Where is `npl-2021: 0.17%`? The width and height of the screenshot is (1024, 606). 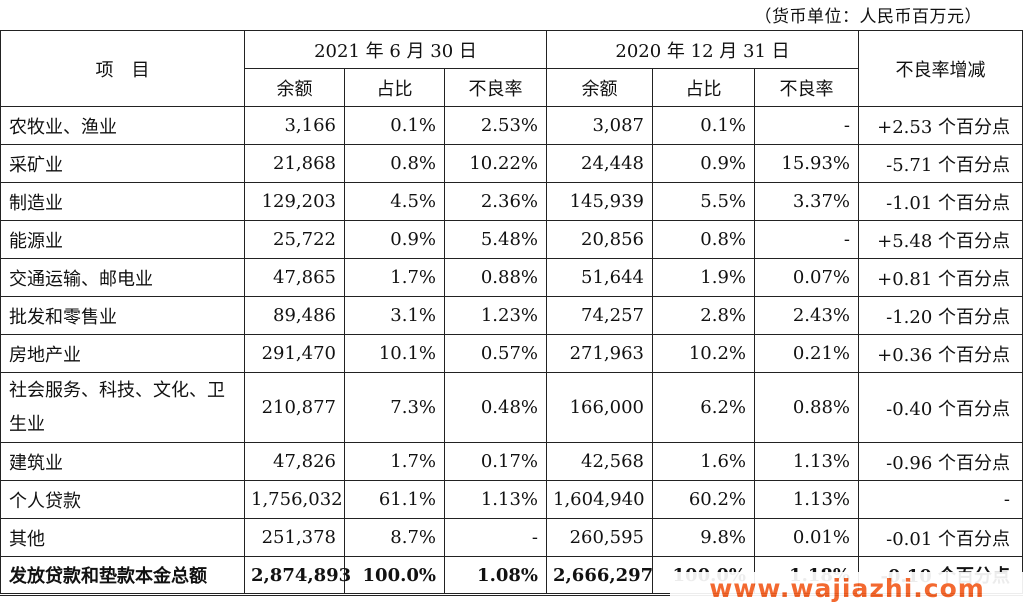
npl-2021: 0.17% is located at coordinates (495, 461).